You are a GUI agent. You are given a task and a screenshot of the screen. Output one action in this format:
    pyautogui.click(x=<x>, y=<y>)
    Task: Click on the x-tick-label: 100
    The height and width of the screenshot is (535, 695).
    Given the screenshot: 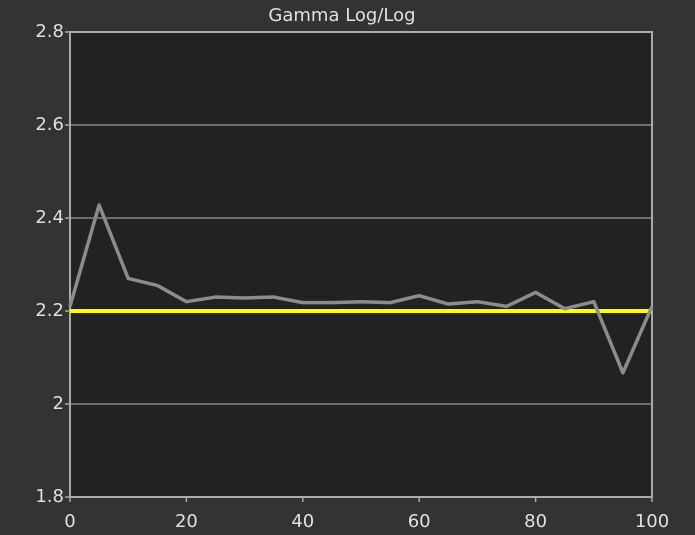 What is the action you would take?
    pyautogui.click(x=652, y=521)
    